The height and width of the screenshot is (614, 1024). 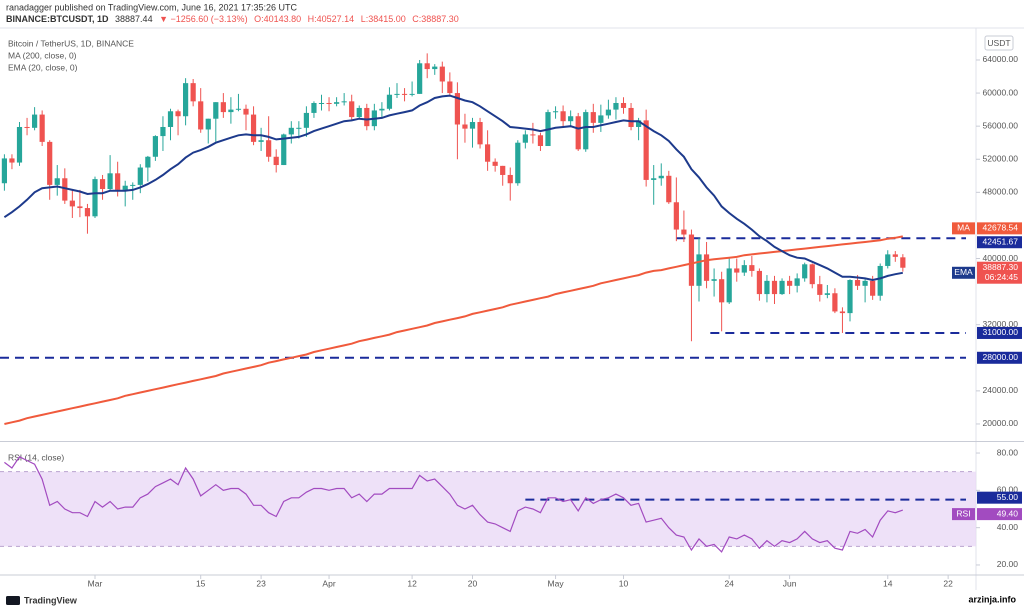 I want to click on ohlc-open: O:40143.80, so click(x=277, y=19).